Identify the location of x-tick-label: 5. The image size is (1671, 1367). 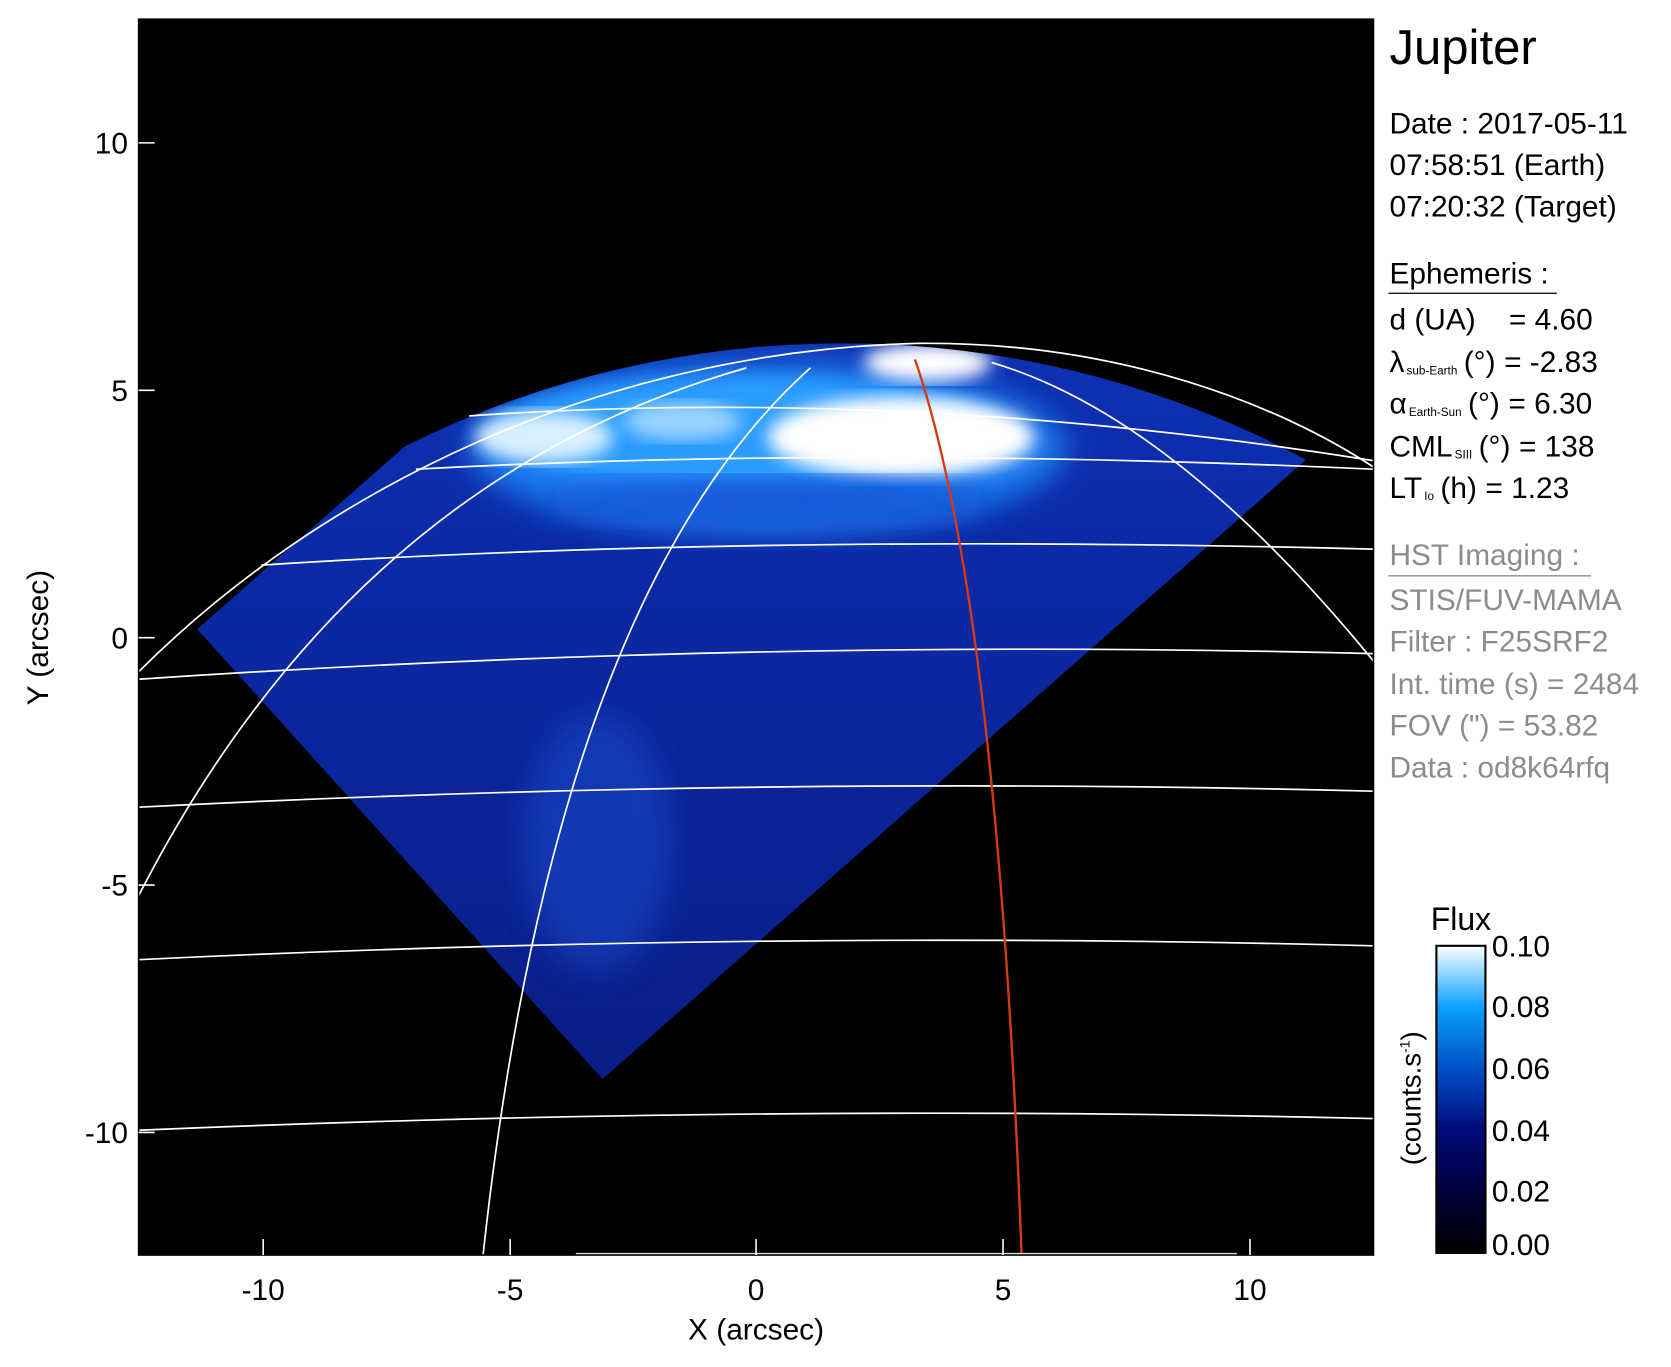
(1003, 1290).